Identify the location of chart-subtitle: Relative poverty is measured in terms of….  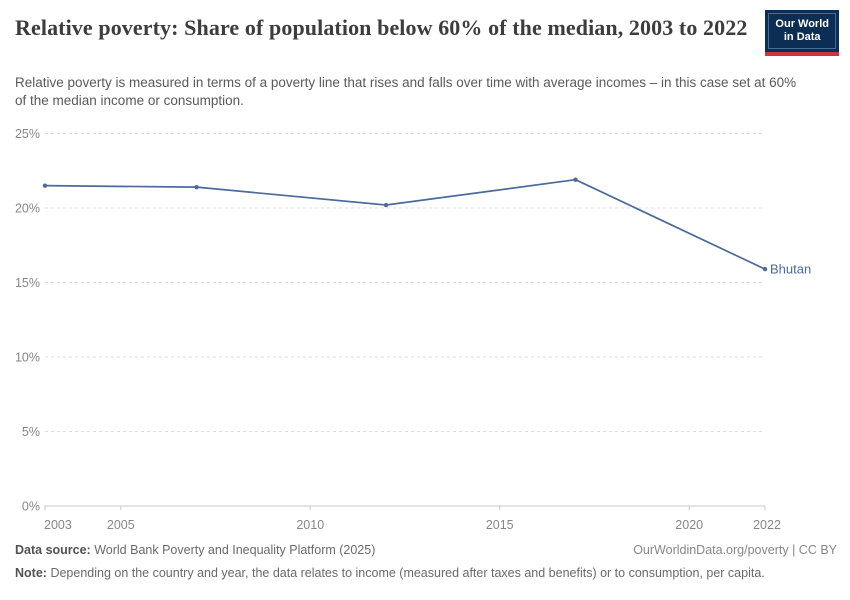
(406, 91).